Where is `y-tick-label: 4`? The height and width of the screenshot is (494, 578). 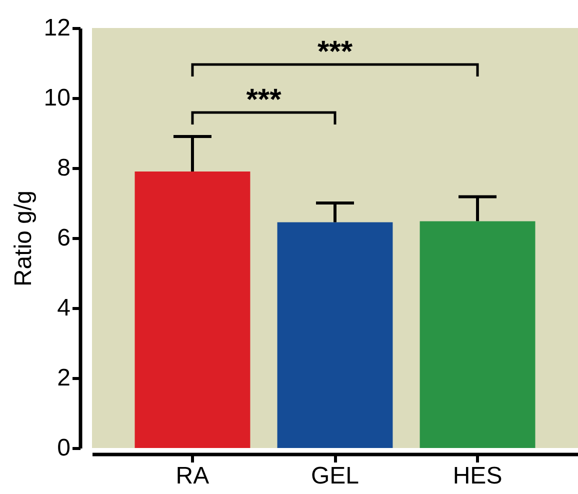 y-tick-label: 4 is located at coordinates (63, 308).